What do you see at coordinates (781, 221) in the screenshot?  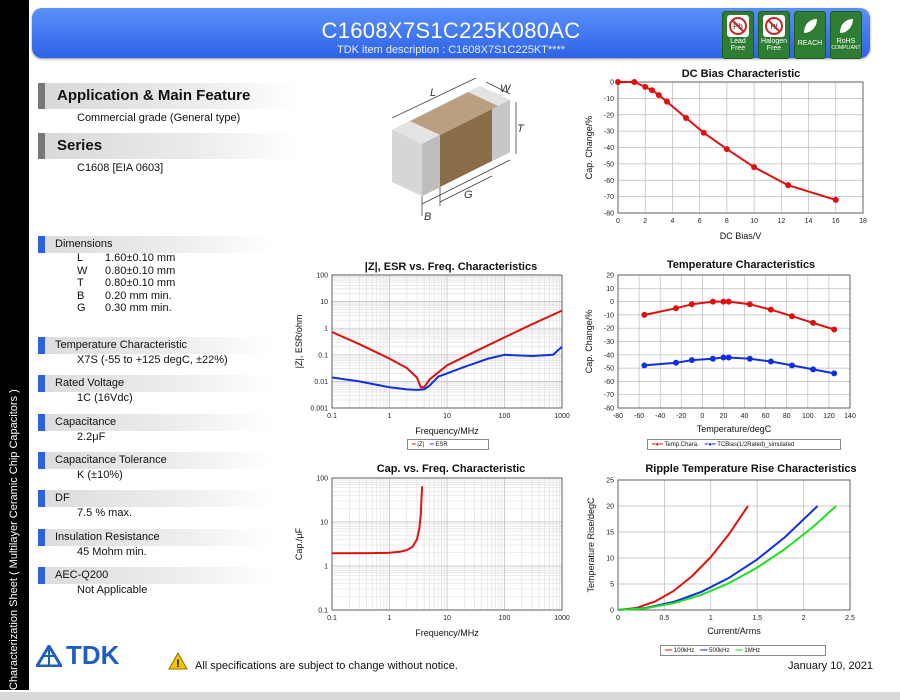 I see `x-tick-label: 12` at bounding box center [781, 221].